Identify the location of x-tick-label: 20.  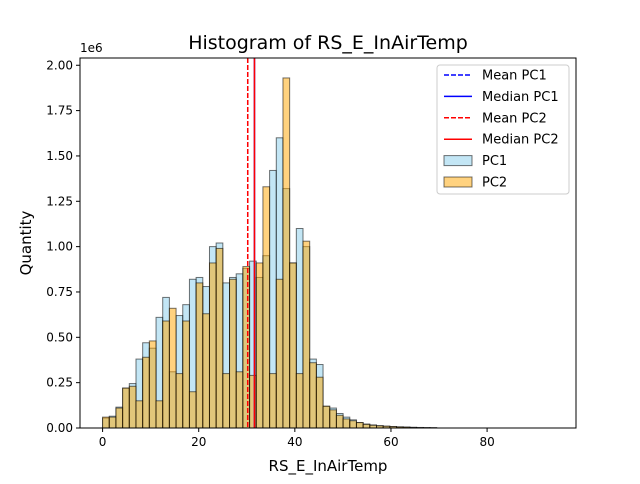
(198, 442).